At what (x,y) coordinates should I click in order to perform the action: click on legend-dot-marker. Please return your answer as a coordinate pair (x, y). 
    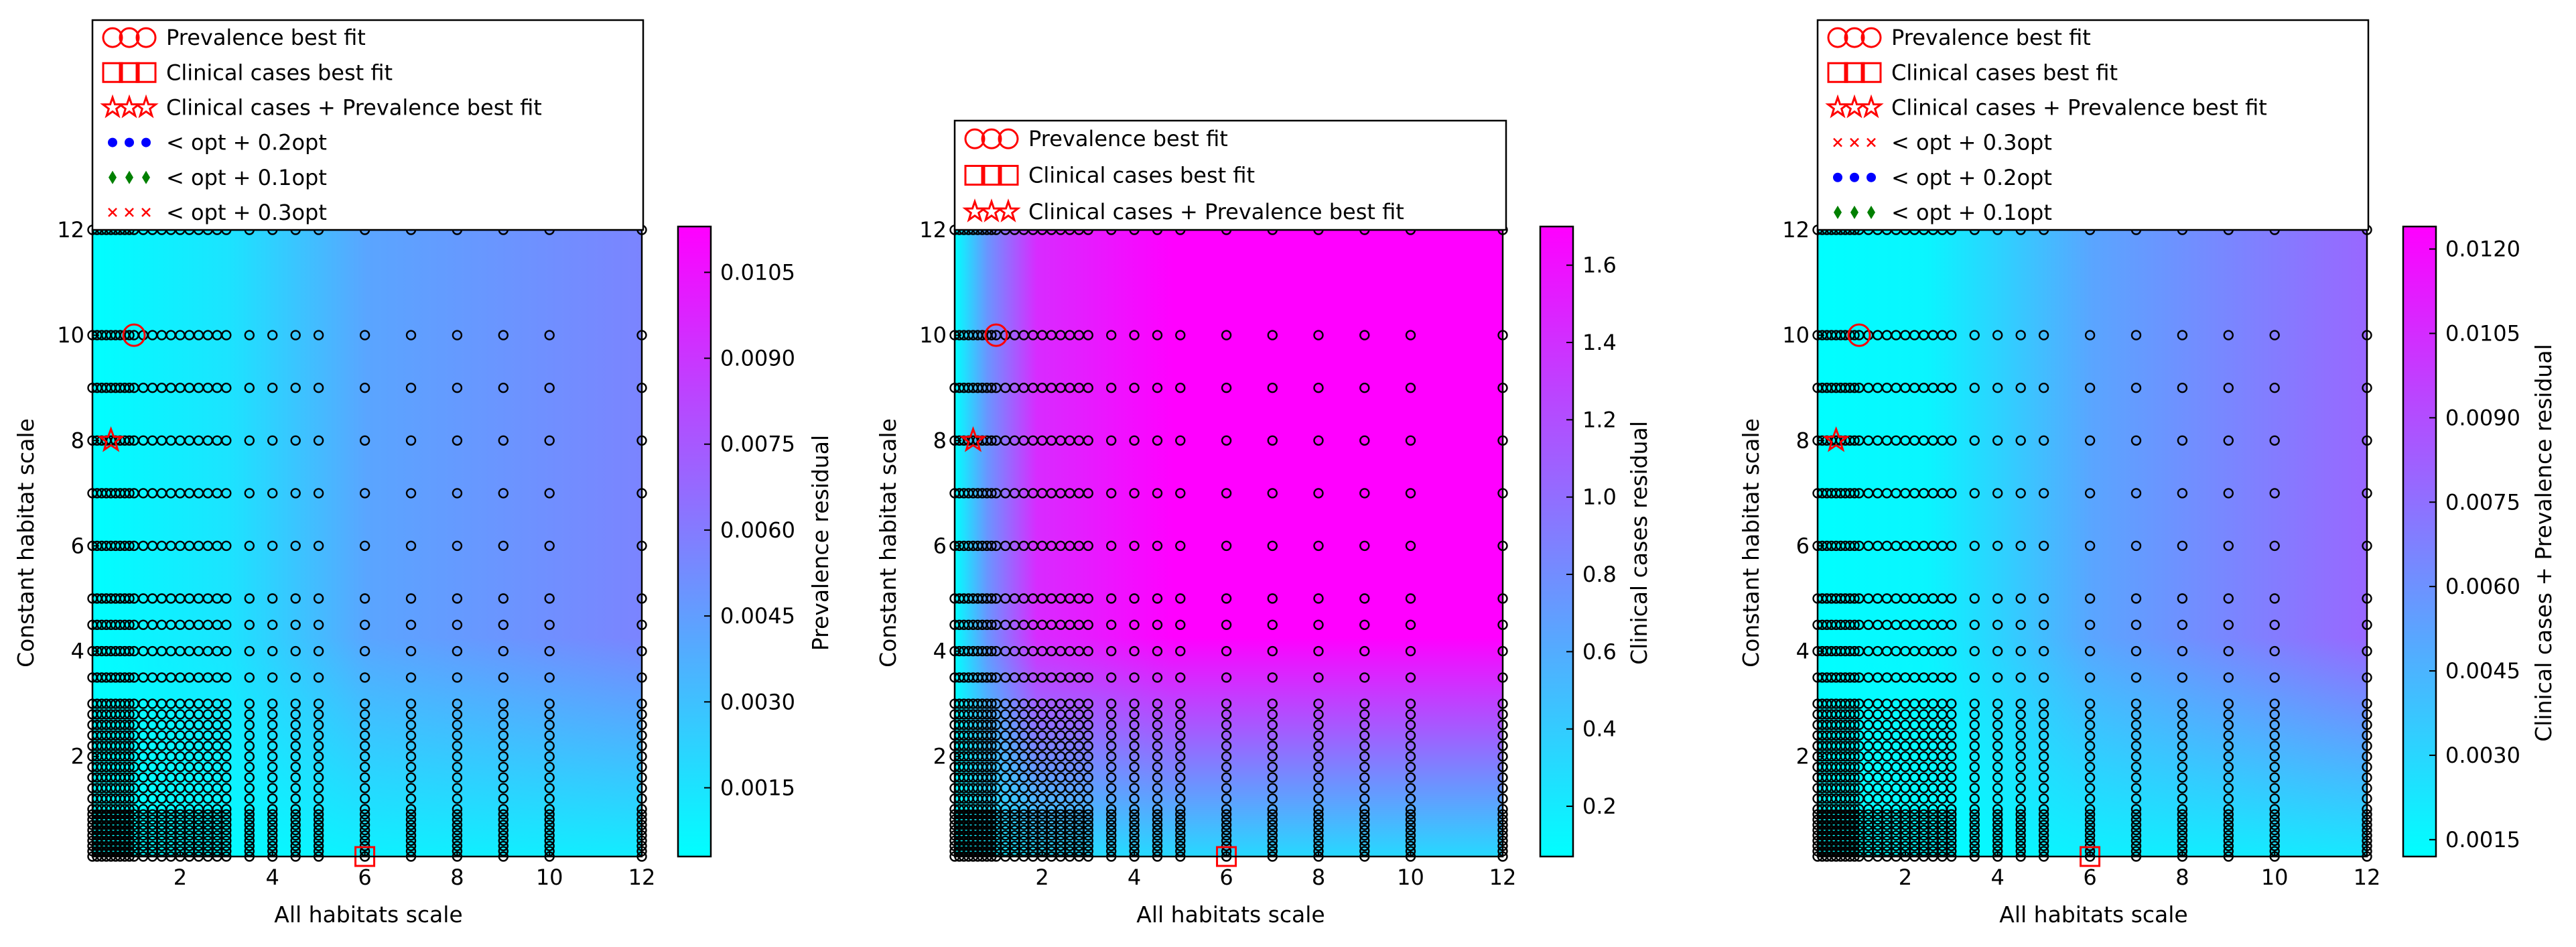
    Looking at the image, I should click on (1854, 177).